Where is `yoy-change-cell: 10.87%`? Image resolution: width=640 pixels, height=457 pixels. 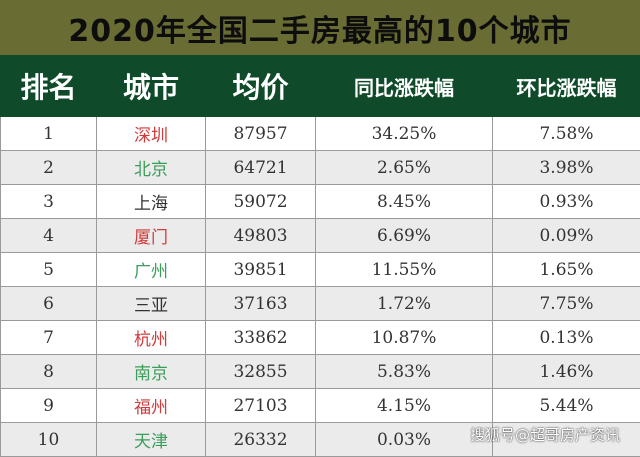
yoy-change-cell: 10.87% is located at coordinates (404, 338).